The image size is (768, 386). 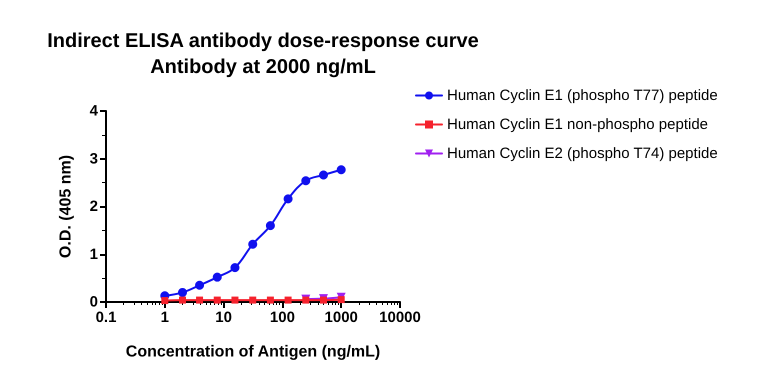 What do you see at coordinates (582, 95) in the screenshot?
I see `legend-label: Human Cyclin E1 (phospho T77) peptide` at bounding box center [582, 95].